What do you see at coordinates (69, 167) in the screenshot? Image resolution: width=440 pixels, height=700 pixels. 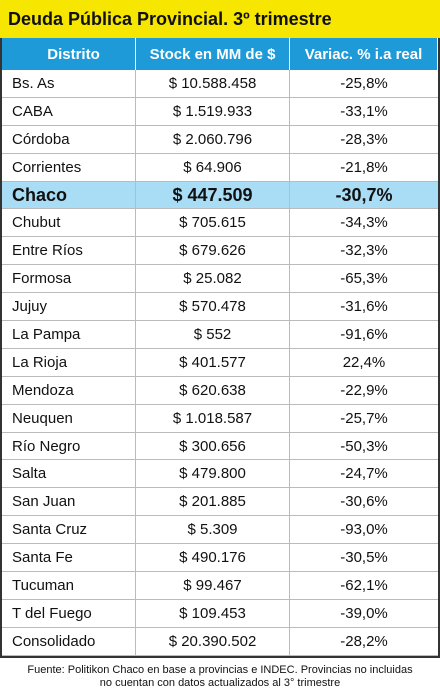 I see `table-cell: Corrientes` at bounding box center [69, 167].